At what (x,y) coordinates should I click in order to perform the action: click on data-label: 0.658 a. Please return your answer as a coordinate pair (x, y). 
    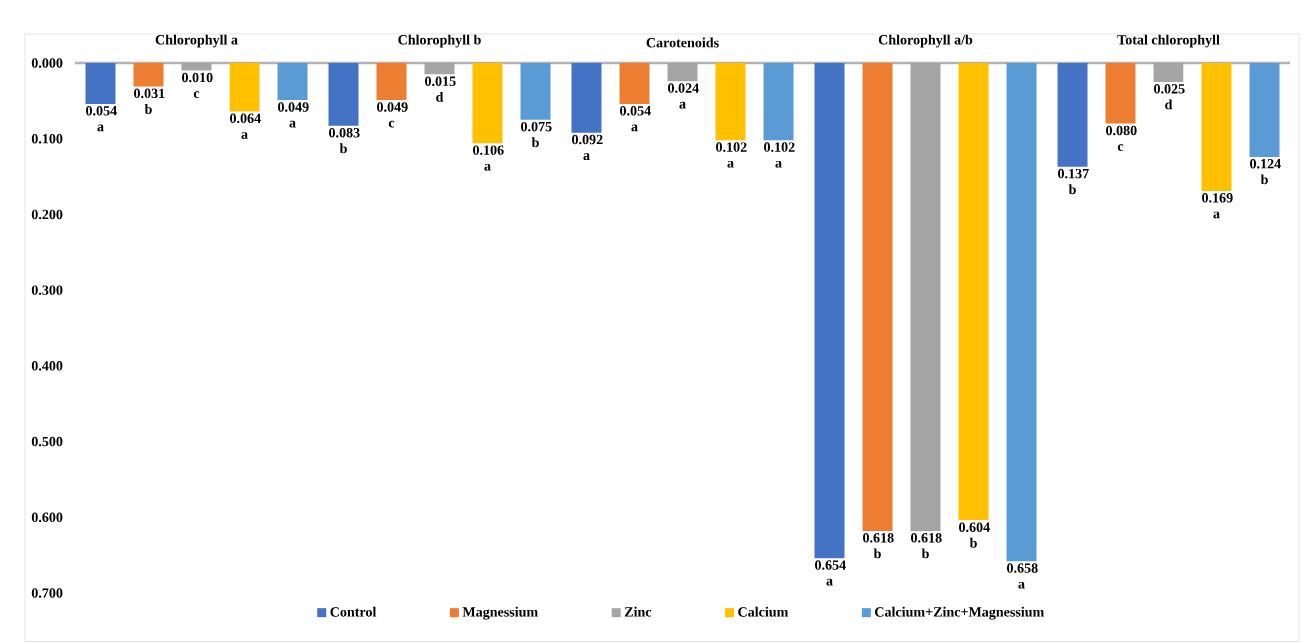
    Looking at the image, I should click on (1022, 576).